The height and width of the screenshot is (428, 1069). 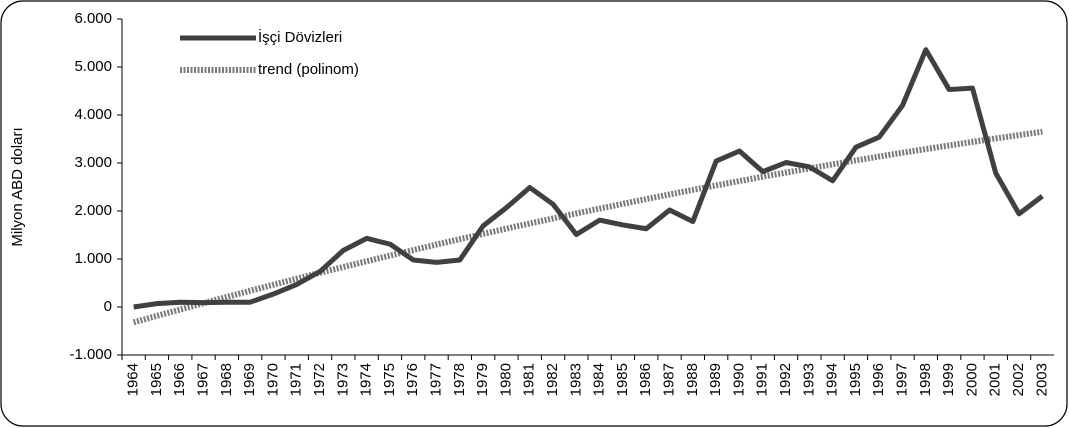 I want to click on x-tick-label: 1971, so click(x=296, y=379).